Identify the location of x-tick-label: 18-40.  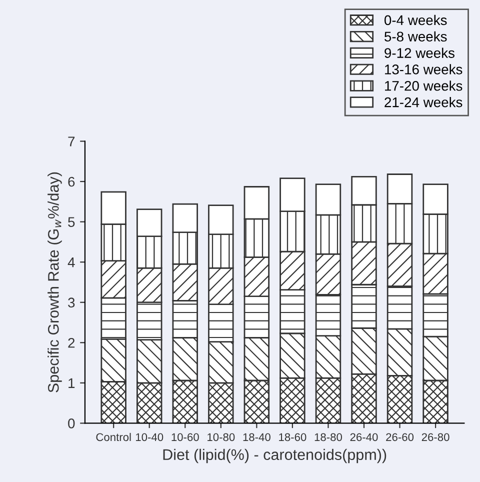
(256, 437).